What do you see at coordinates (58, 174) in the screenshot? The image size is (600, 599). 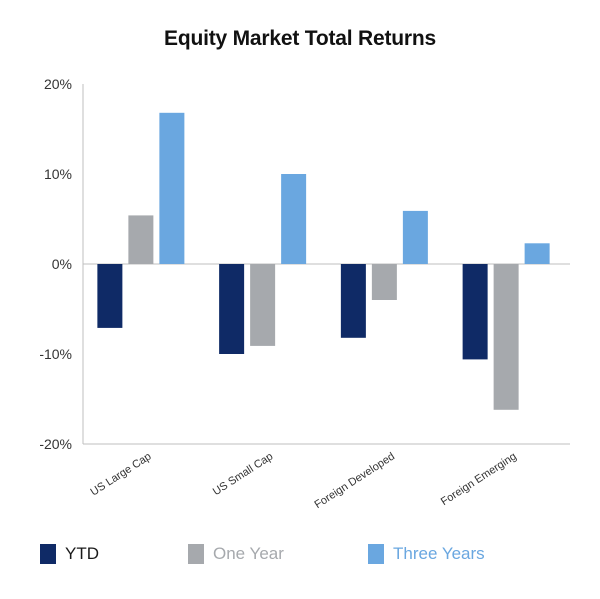 I see `y-tick-label: 10%` at bounding box center [58, 174].